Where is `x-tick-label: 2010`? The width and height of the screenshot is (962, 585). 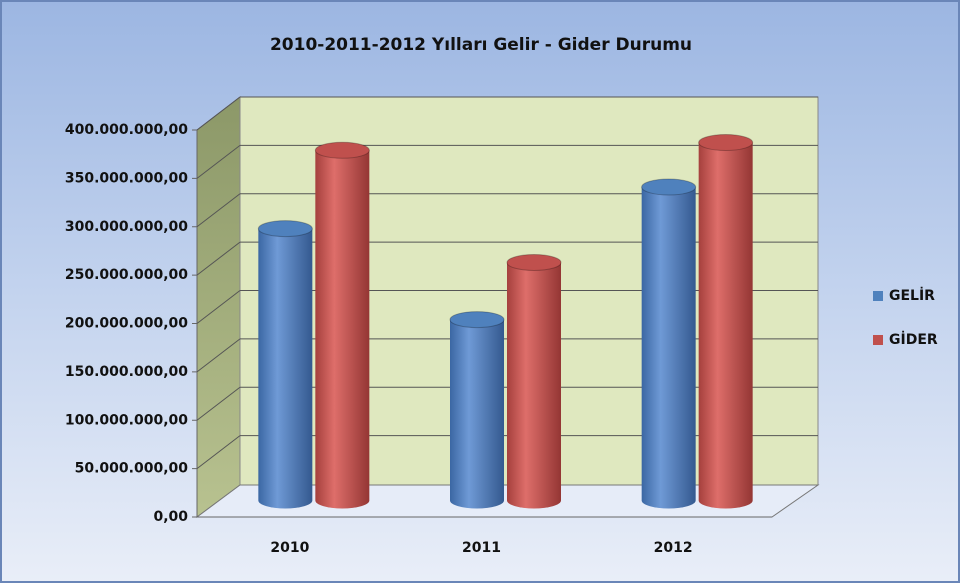 x-tick-label: 2010 is located at coordinates (289, 548).